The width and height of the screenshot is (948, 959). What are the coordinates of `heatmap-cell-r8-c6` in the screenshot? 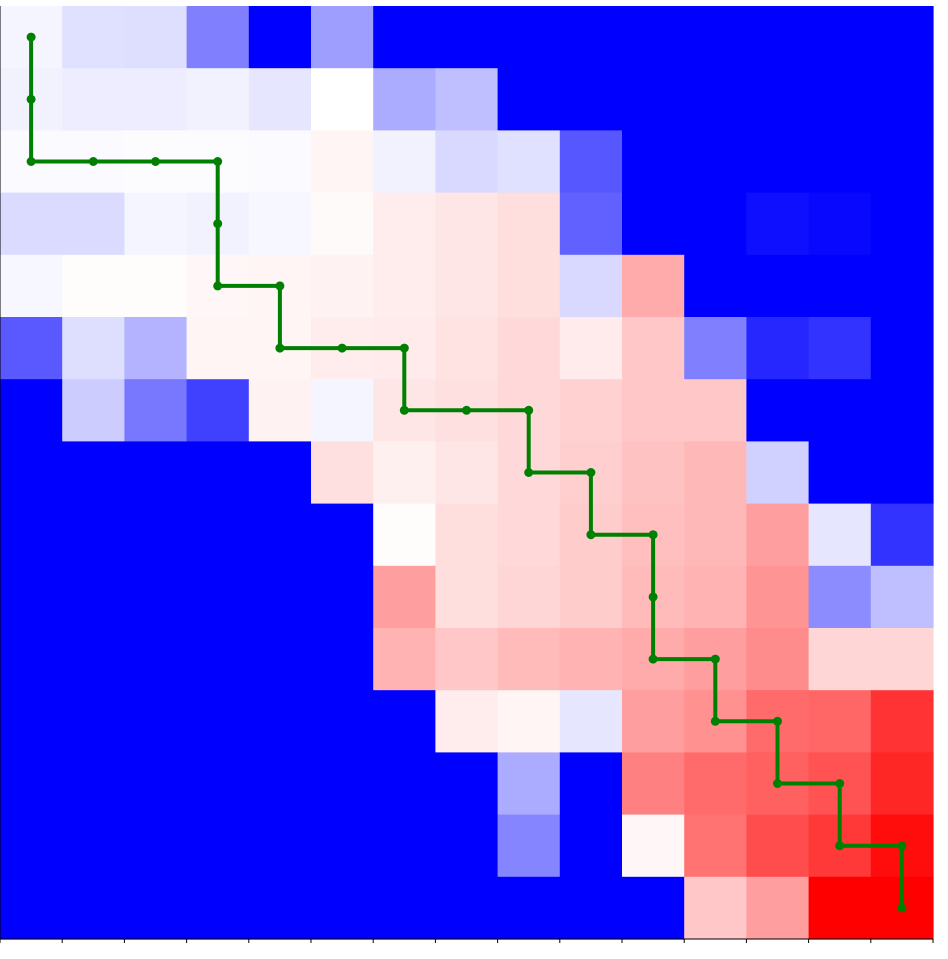 It's located at (404, 535).